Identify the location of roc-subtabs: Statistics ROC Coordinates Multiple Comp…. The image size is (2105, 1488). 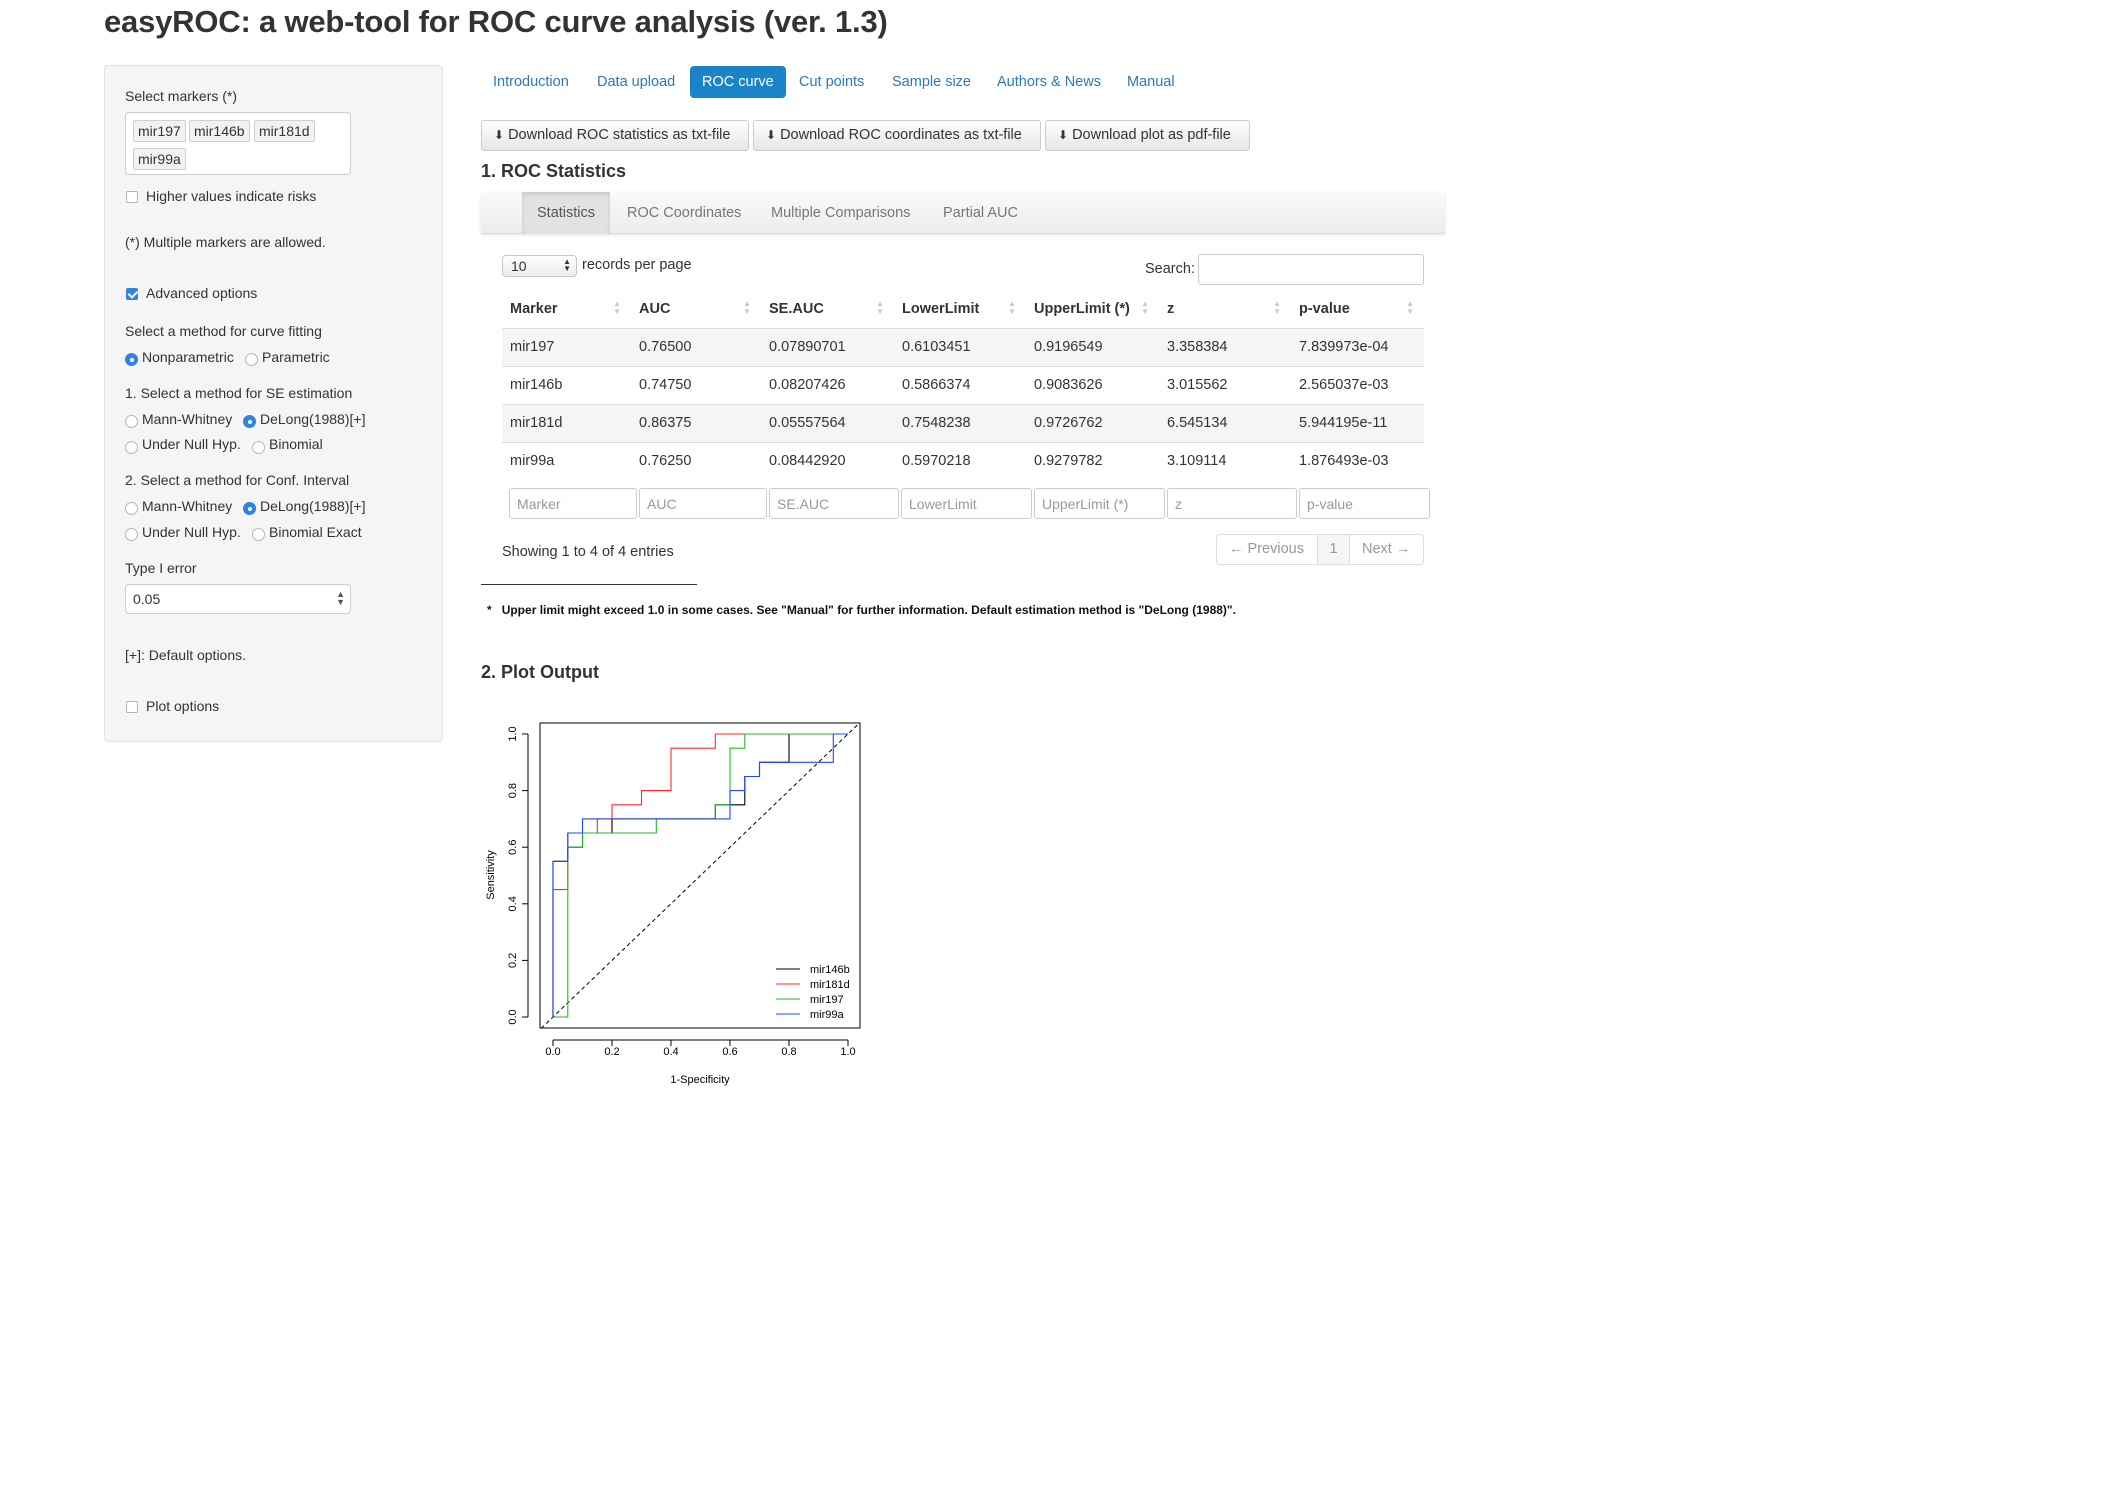
(963, 213).